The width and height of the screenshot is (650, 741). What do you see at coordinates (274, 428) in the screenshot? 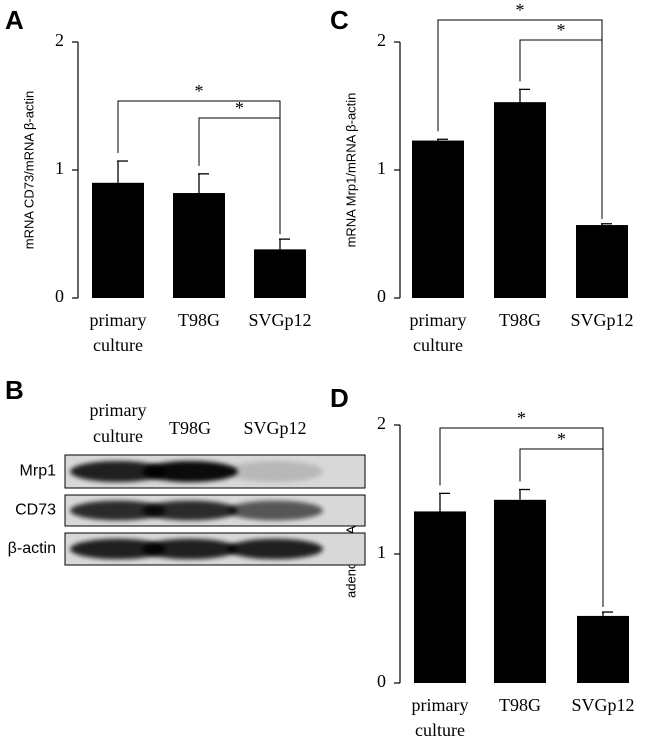
I see `blot-column-label: SVGp12` at bounding box center [274, 428].